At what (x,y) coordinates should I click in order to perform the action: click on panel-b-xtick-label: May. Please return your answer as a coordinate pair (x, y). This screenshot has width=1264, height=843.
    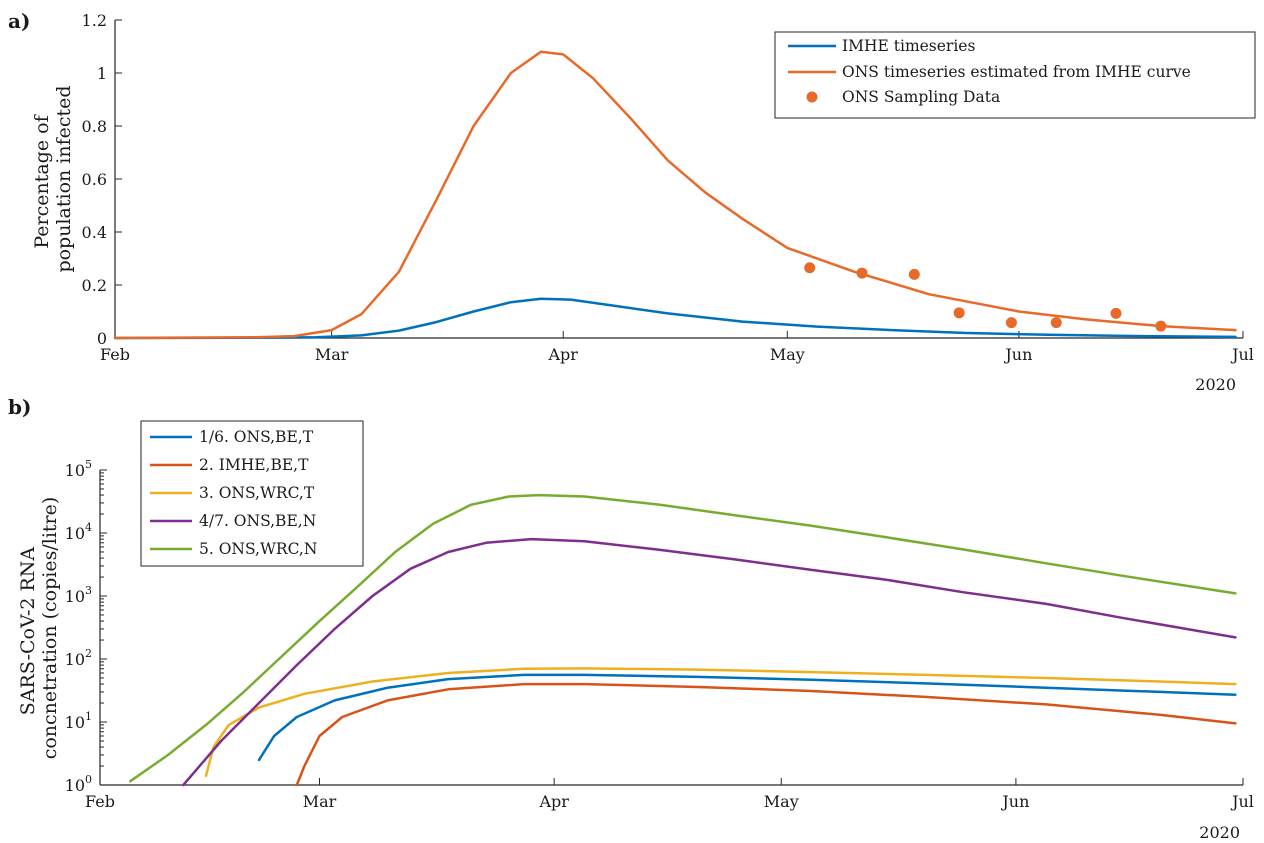
    Looking at the image, I should click on (781, 801).